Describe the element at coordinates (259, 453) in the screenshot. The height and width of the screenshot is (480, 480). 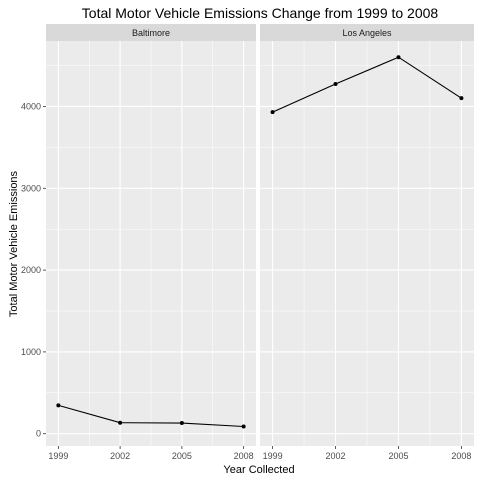
I see `x-tick-labels: 1999 2002 2005 2008 1999 2002 2005 2008` at that location.